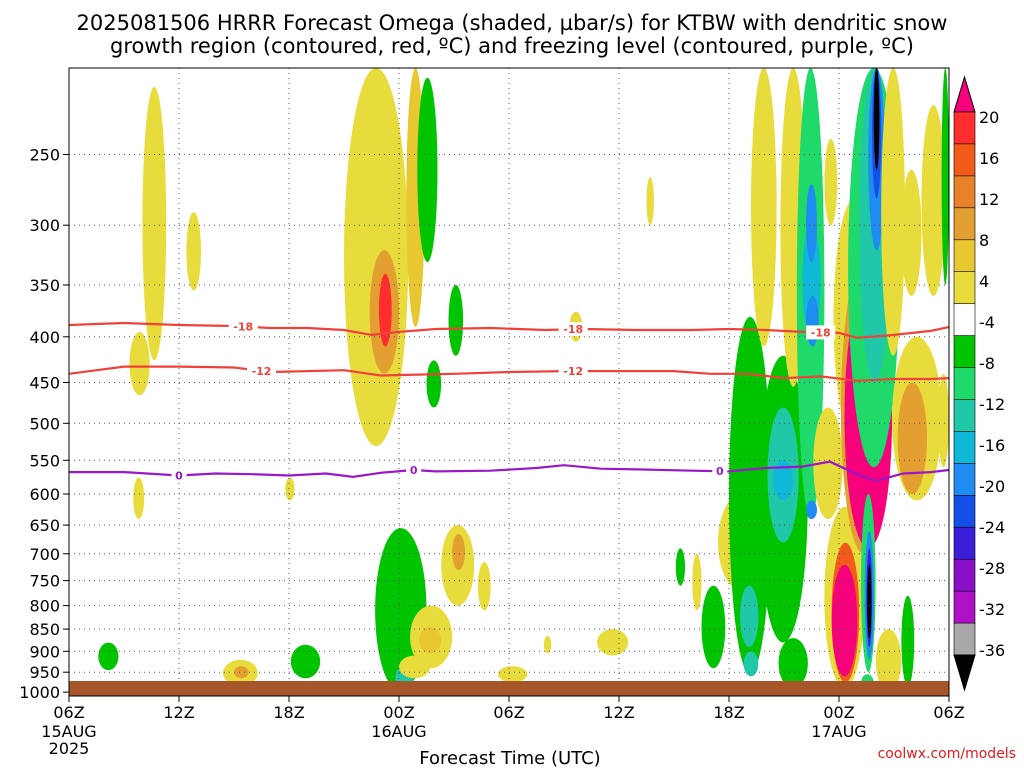  I want to click on y-tick-label: 1000, so click(39, 692).